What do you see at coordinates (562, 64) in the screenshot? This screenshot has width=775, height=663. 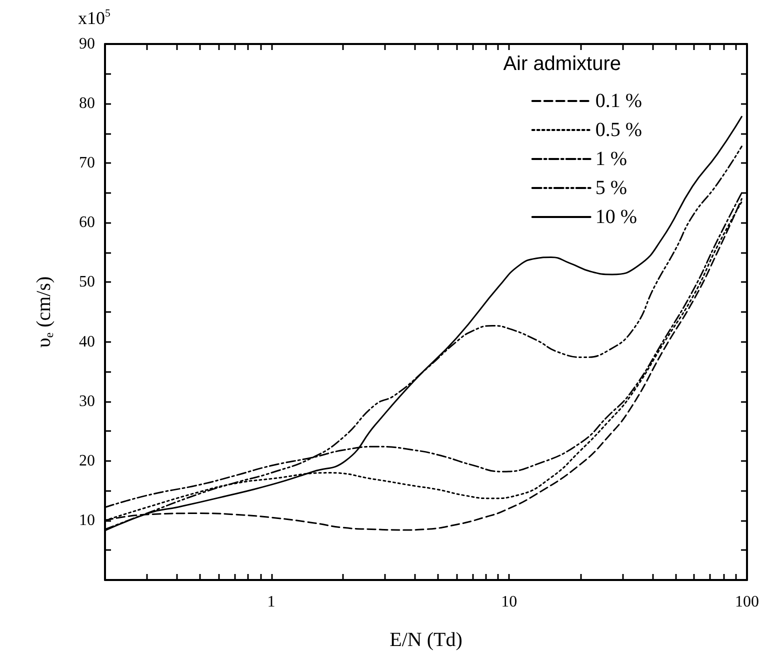 I see `legend-title: Air admixture` at bounding box center [562, 64].